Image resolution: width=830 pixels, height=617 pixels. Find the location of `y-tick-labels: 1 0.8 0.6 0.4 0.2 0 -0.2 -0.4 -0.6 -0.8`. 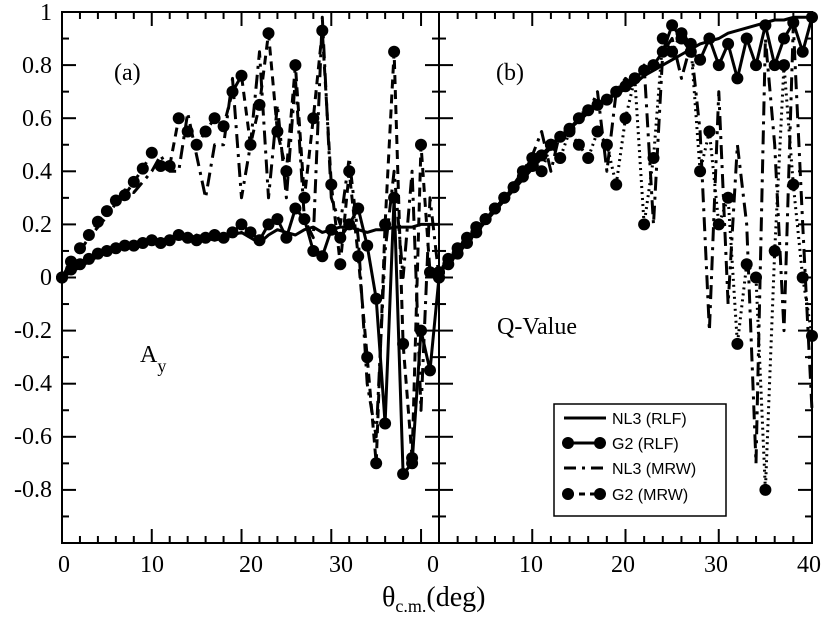

y-tick-labels: 1 0.8 0.6 0.4 0.2 0 -0.2 -0.4 -0.6 -0.8 is located at coordinates (33, 251).